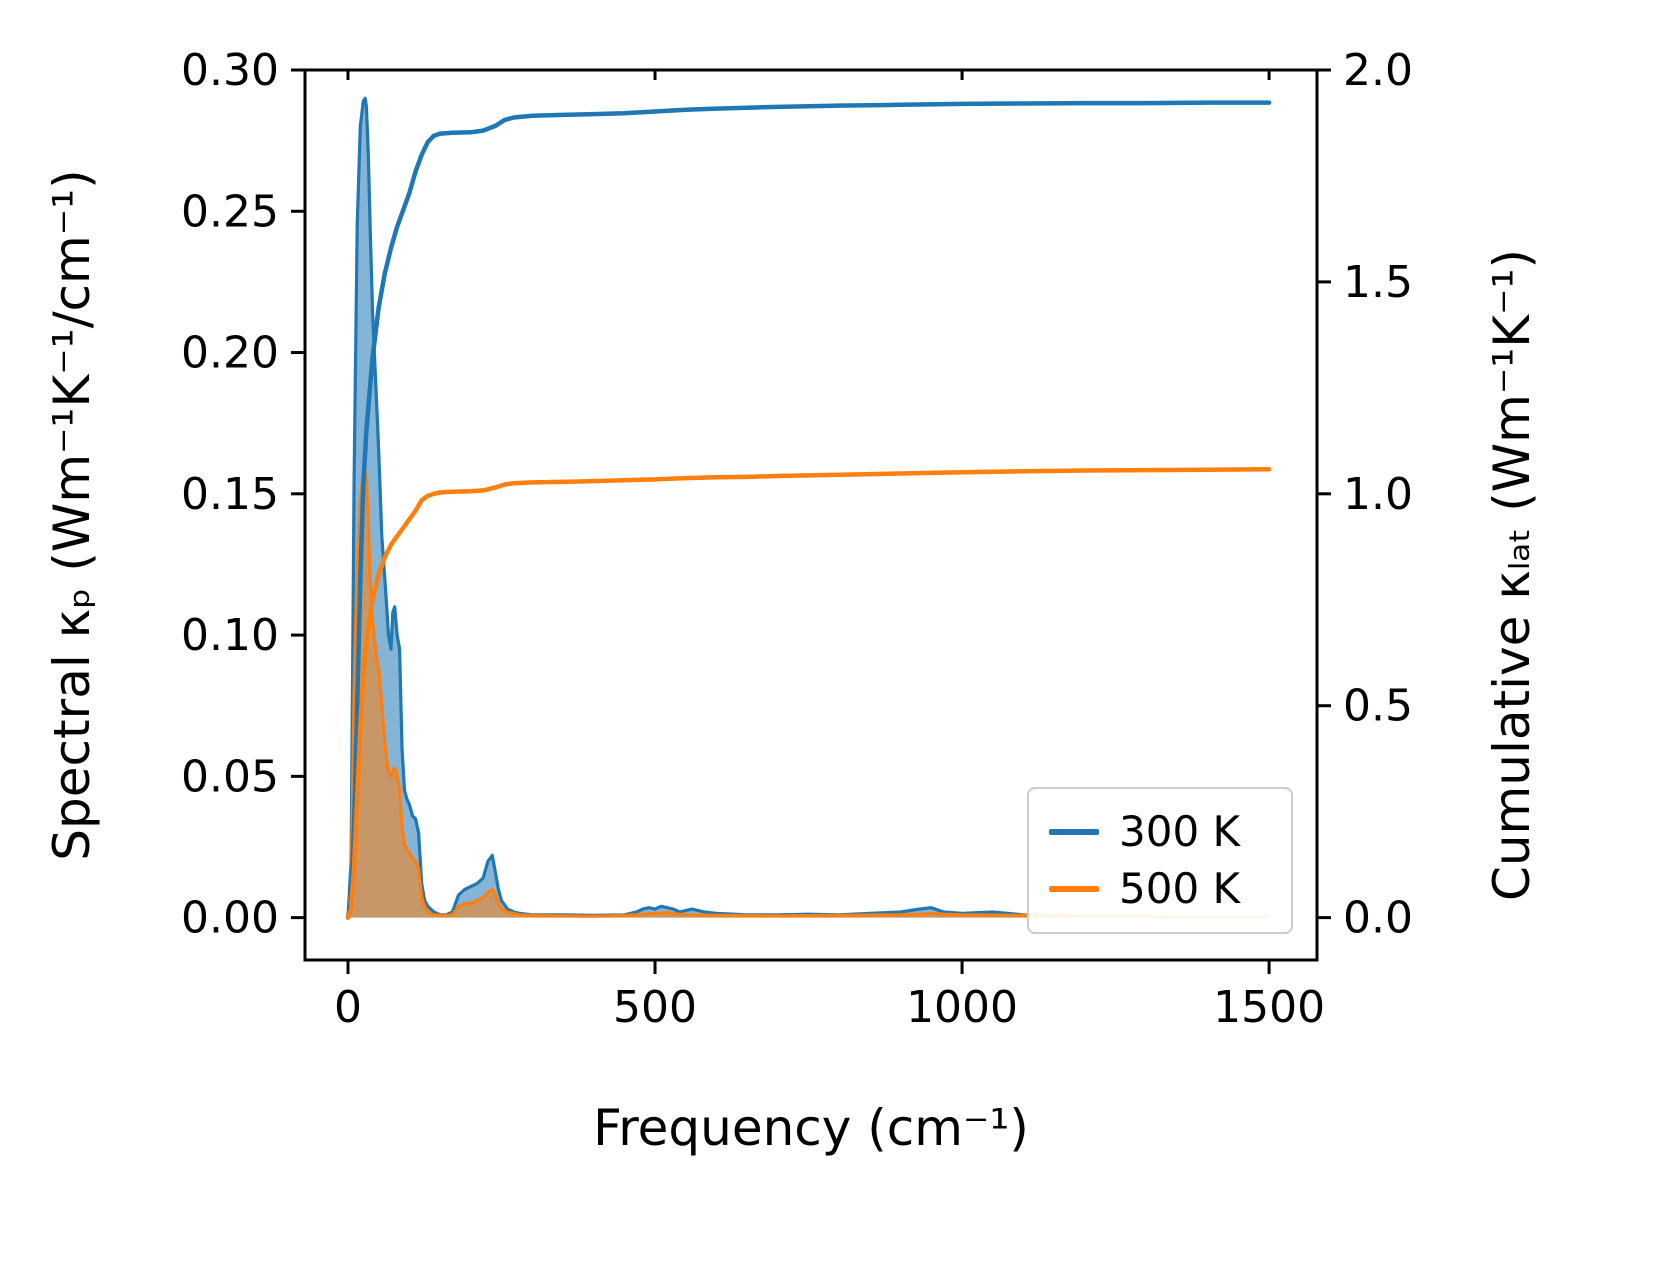 The image size is (1679, 1275). I want to click on legend-item-500k: 500 K, so click(1160, 889).